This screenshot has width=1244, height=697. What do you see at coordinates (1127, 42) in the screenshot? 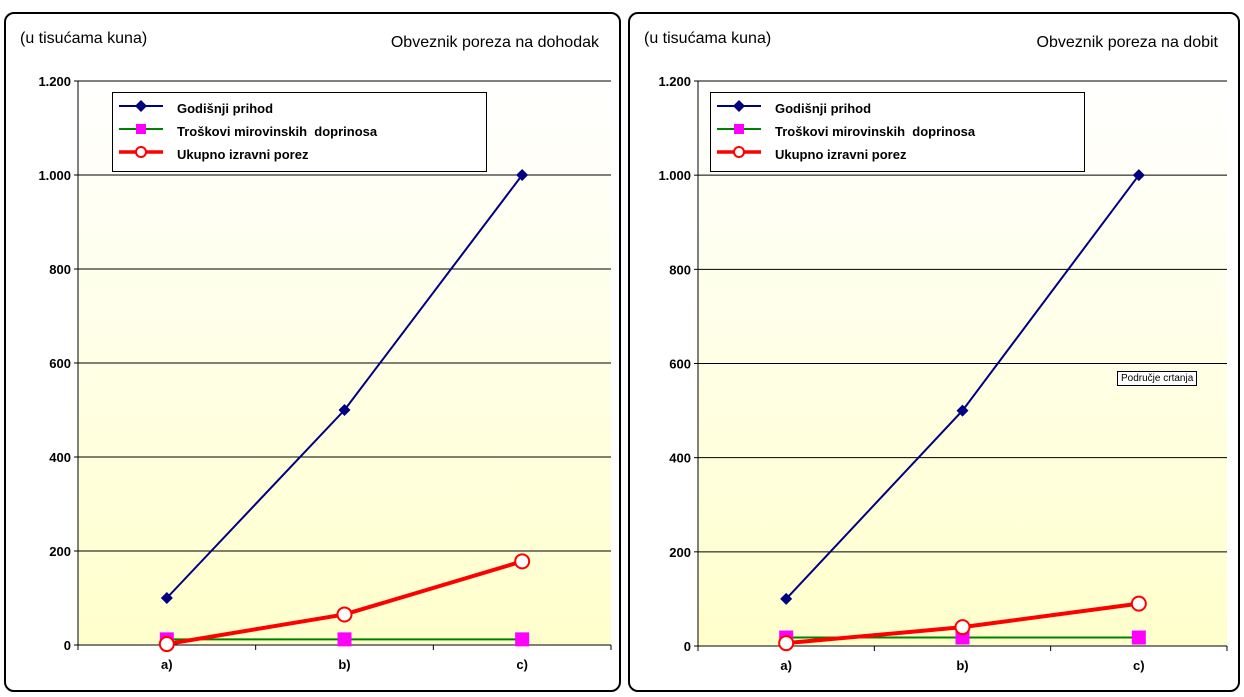
I see `chart-title: Obveznik poreza na dobit` at bounding box center [1127, 42].